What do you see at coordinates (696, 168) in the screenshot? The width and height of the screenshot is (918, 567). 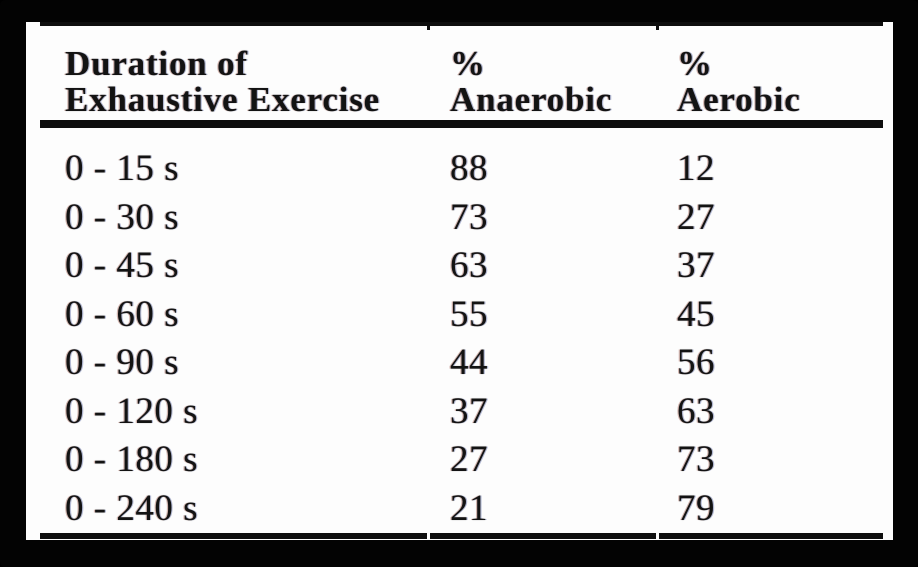 I see `cell-aerobic: 12` at bounding box center [696, 168].